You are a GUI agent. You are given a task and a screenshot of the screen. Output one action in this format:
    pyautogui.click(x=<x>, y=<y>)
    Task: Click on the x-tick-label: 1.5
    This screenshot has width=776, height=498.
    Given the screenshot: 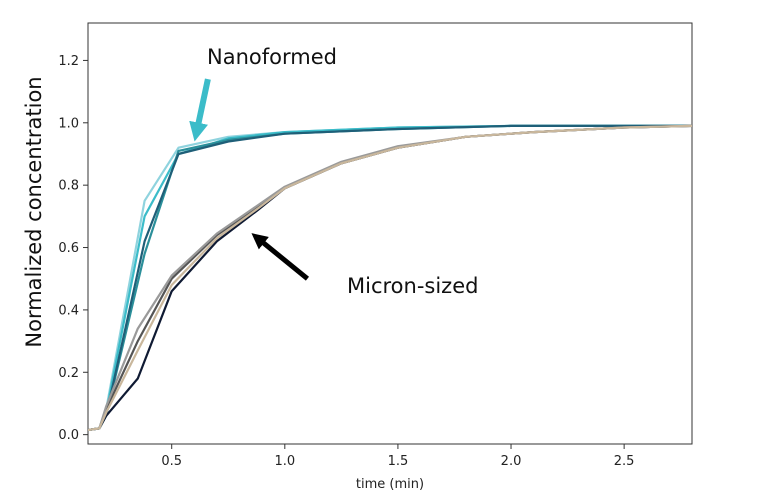 What is the action you would take?
    pyautogui.click(x=398, y=461)
    